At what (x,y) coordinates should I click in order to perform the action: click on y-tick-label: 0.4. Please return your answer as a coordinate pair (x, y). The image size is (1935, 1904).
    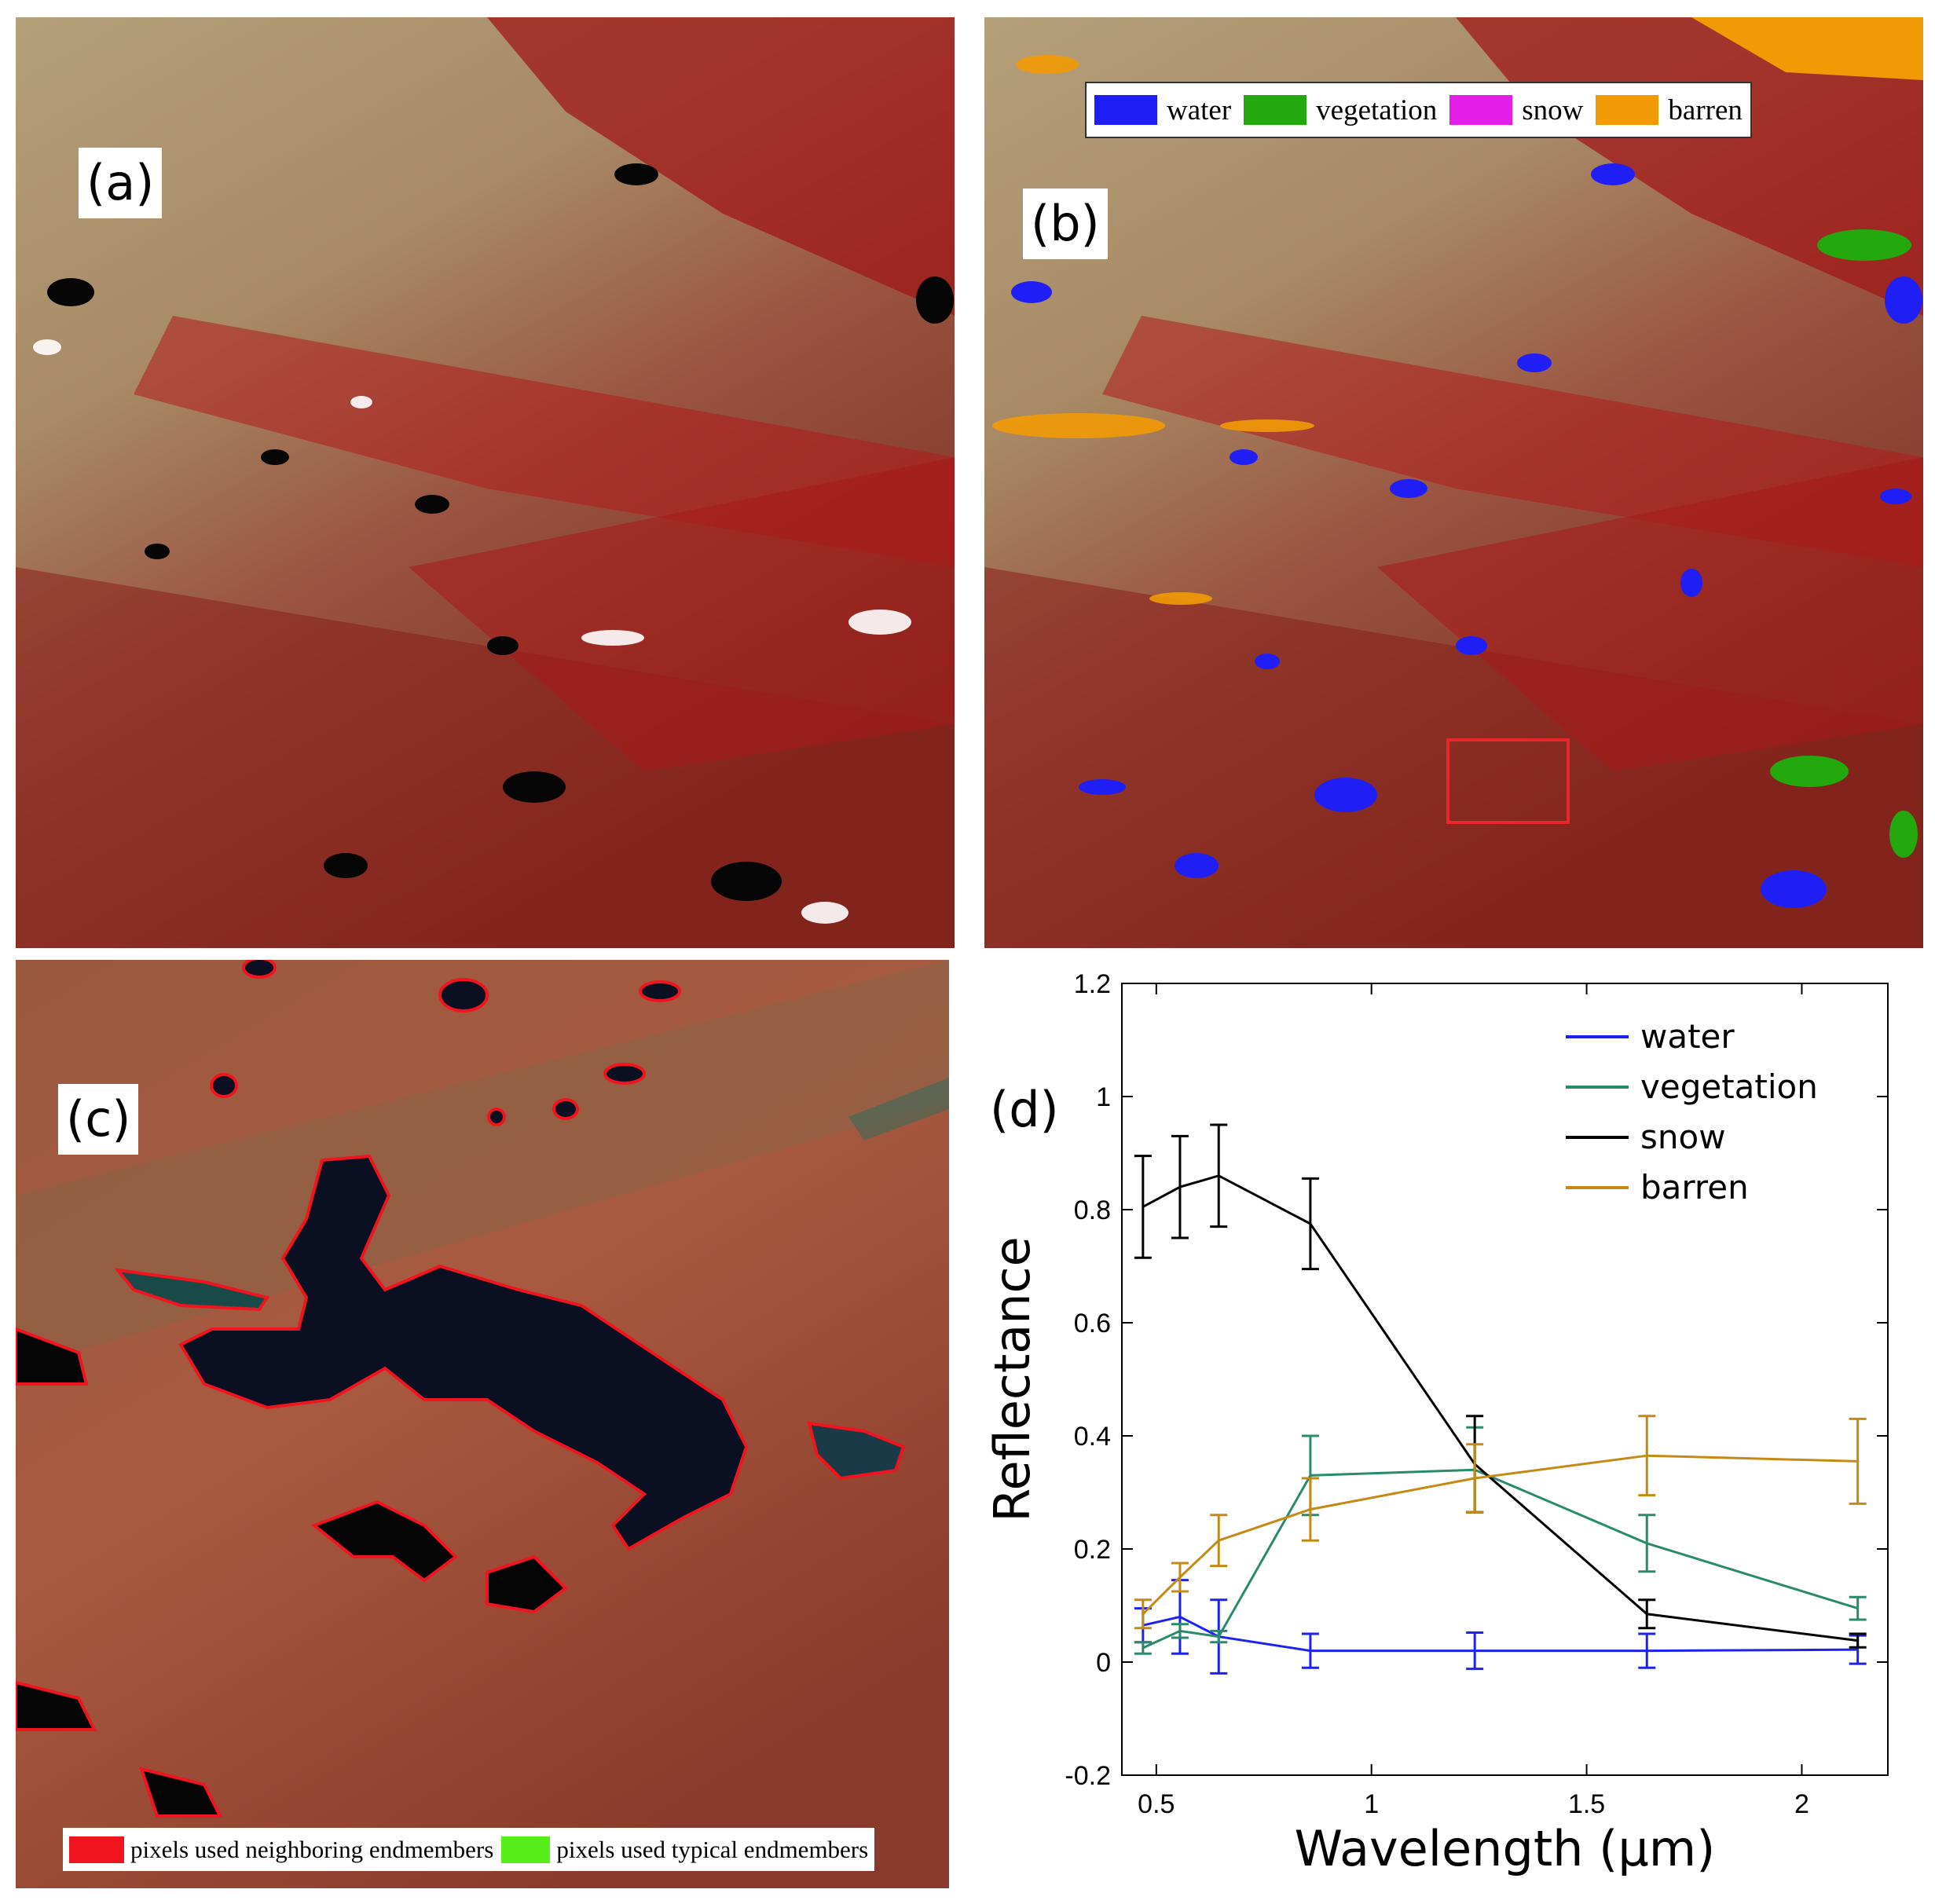
    Looking at the image, I should click on (1092, 1437).